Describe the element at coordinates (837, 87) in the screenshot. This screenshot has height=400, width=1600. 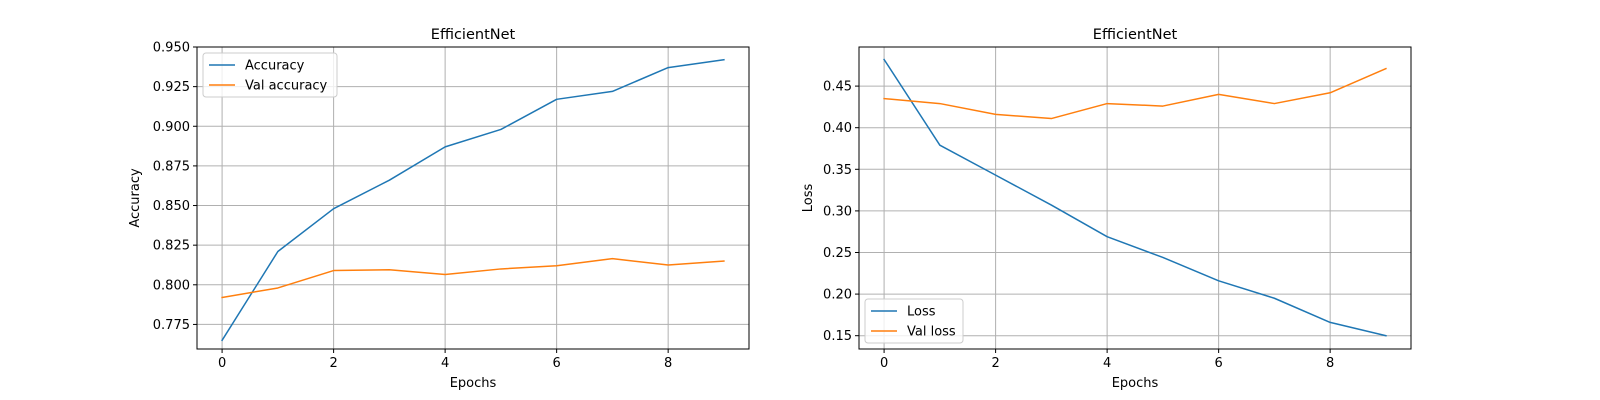
I see `y-tick-label: 0.45` at that location.